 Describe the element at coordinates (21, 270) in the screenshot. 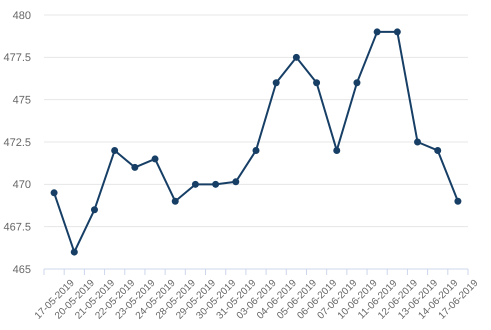

I see `y-tick-label: 465` at that location.